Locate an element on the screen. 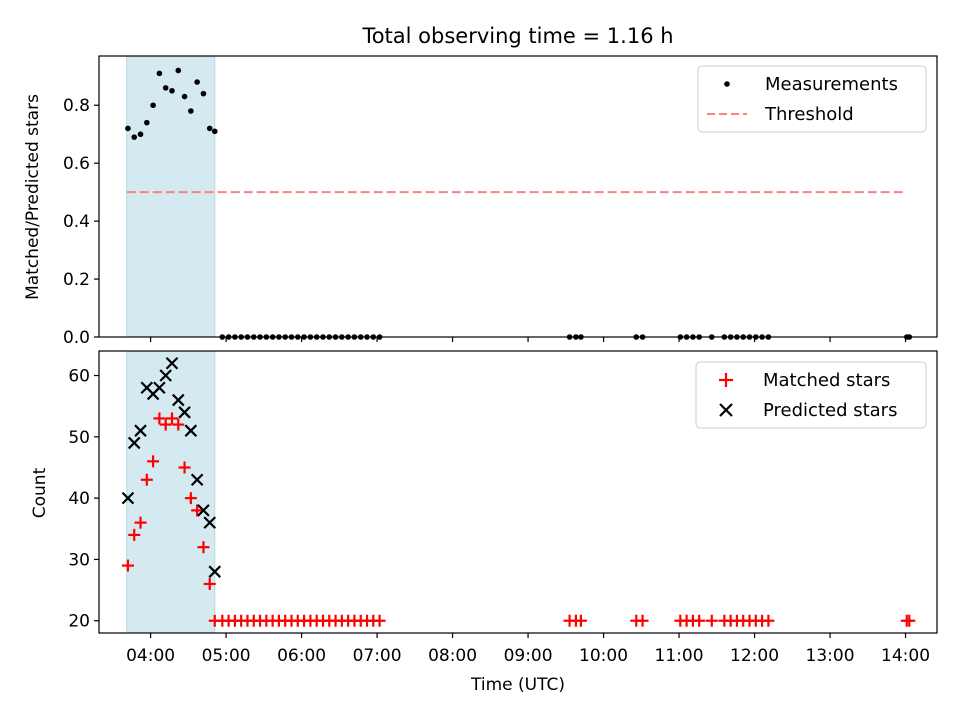  chart-title: Total observing time = 1.16 h is located at coordinates (517, 36).